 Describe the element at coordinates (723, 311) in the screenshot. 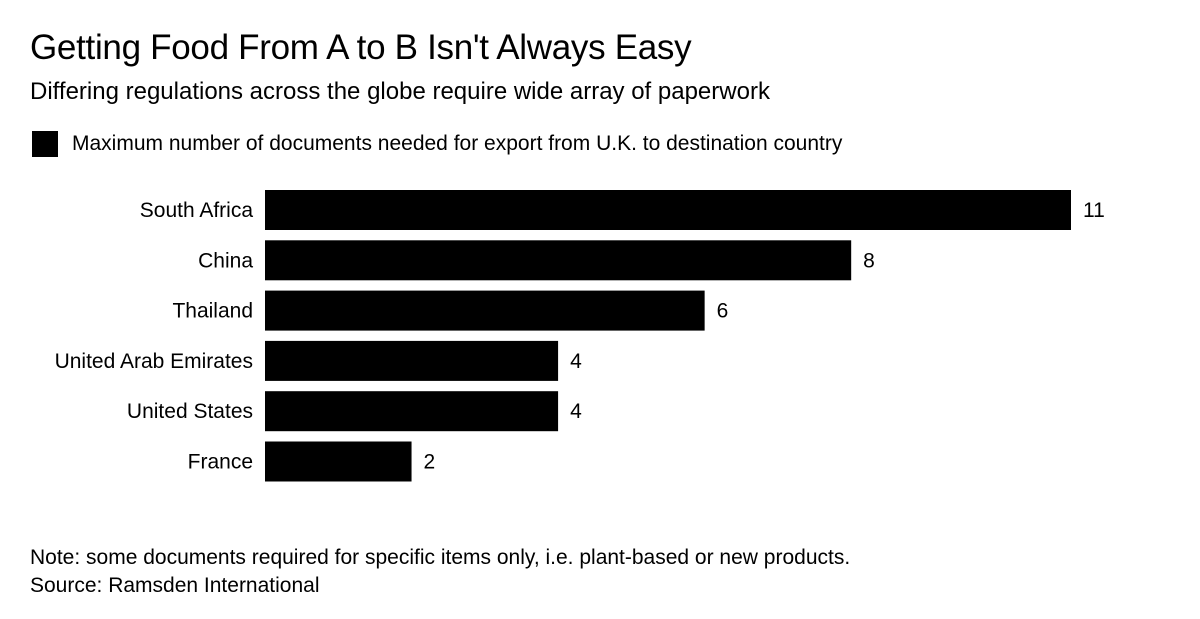

I see `data-label: 6` at that location.